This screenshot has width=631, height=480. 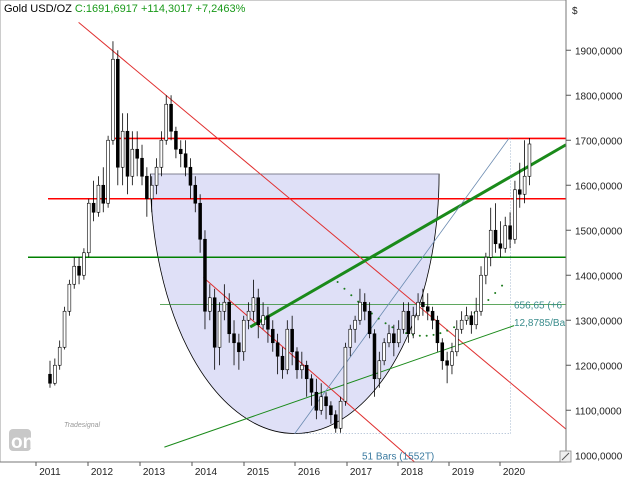 I want to click on y-tick-label: 1600,0000, so click(x=599, y=186).